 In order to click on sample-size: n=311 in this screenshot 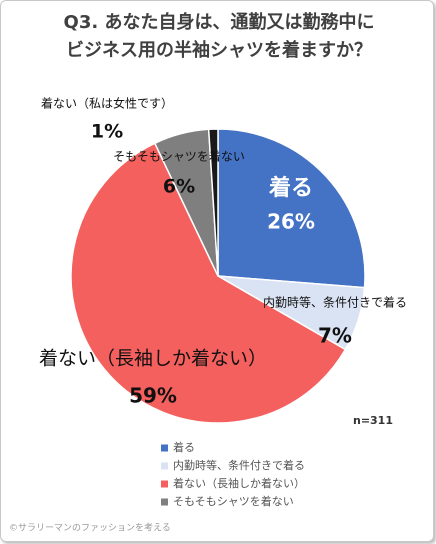, I will do `click(373, 420)`.